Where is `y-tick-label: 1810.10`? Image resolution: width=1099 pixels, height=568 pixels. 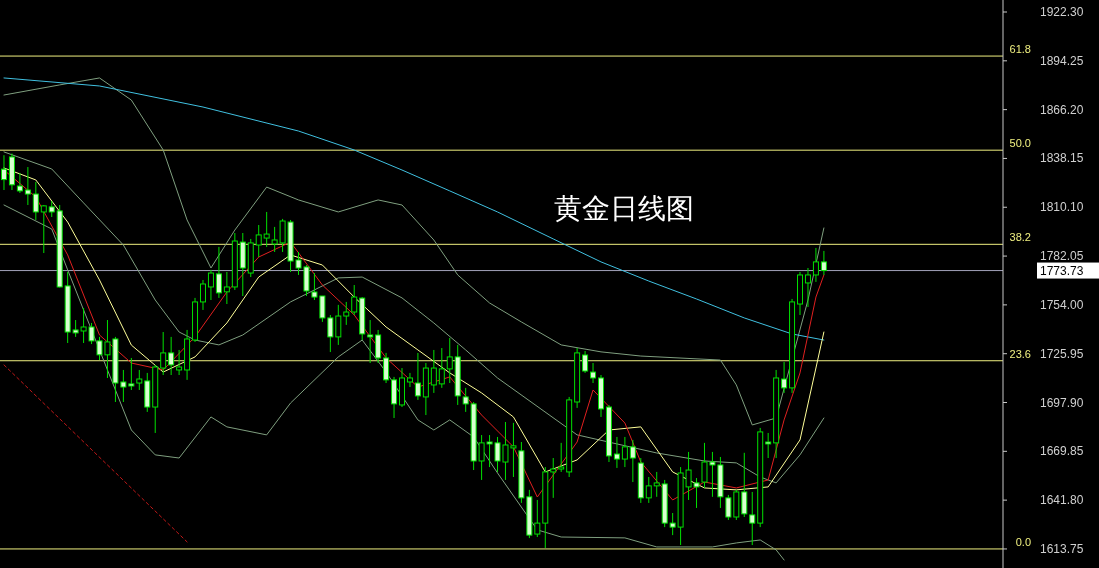 y-tick-label: 1810.10 is located at coordinates (1062, 207).